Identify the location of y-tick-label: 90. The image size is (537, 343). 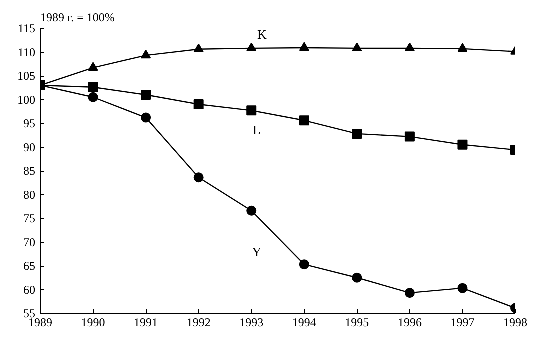
(30, 147).